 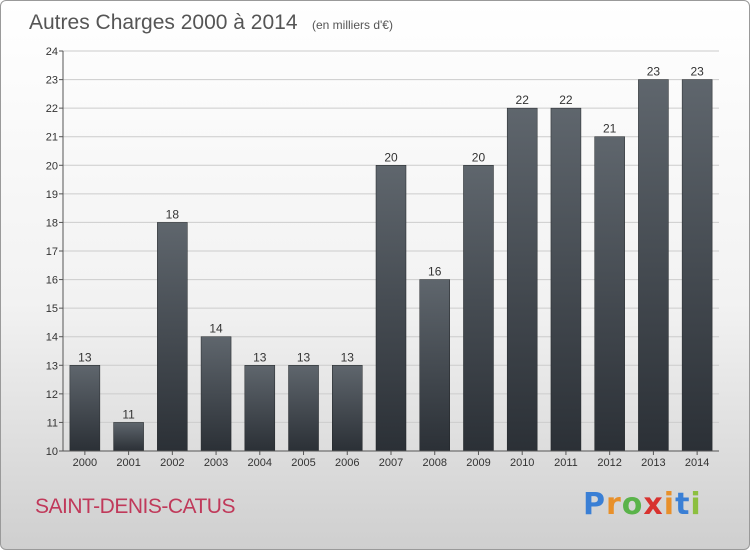 I want to click on data-label: 16, so click(x=435, y=272).